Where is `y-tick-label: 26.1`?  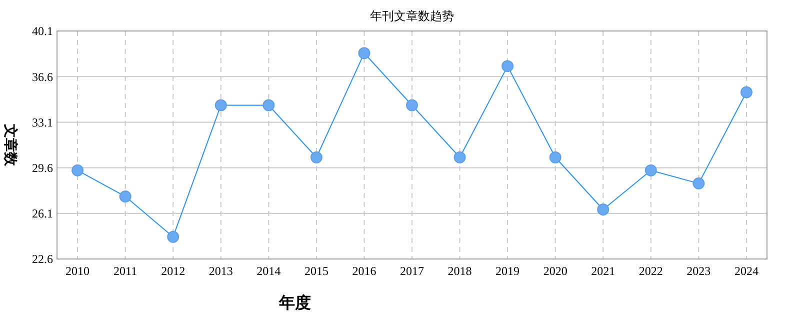
y-tick-label: 26.1 is located at coordinates (42, 213).